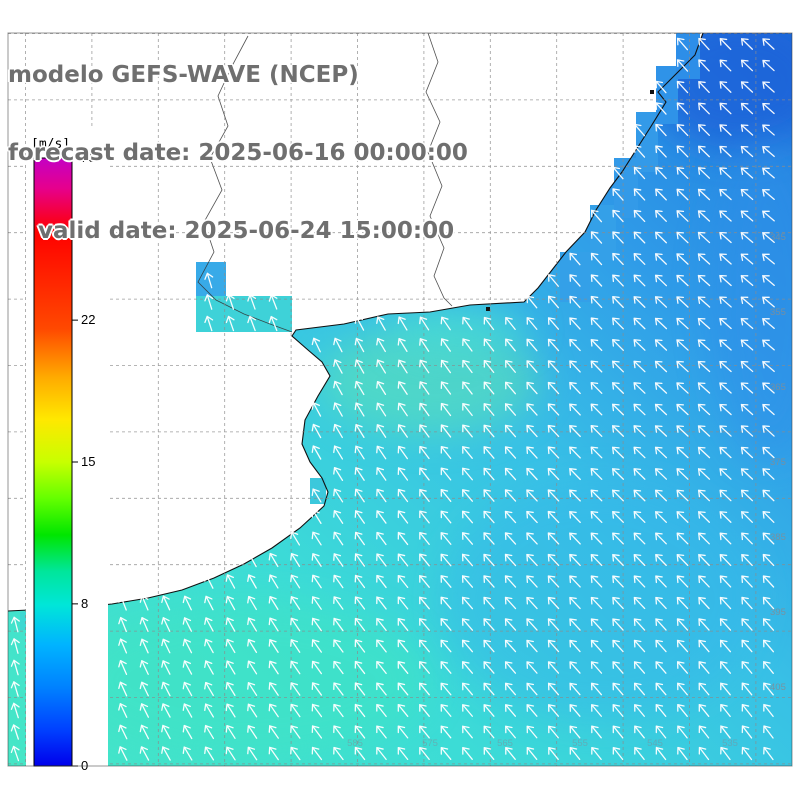 The image size is (800, 800). I want to click on river-lines, so click(325, 183).